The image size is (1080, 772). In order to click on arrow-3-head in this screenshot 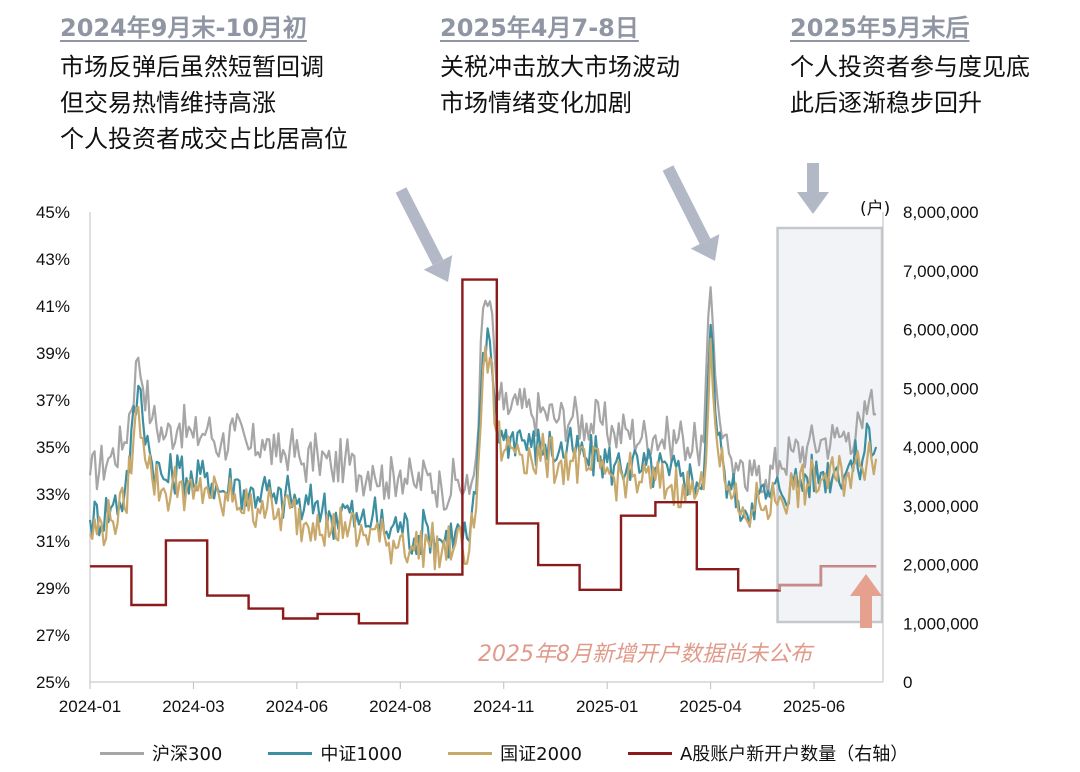, I will do `click(813, 203)`.